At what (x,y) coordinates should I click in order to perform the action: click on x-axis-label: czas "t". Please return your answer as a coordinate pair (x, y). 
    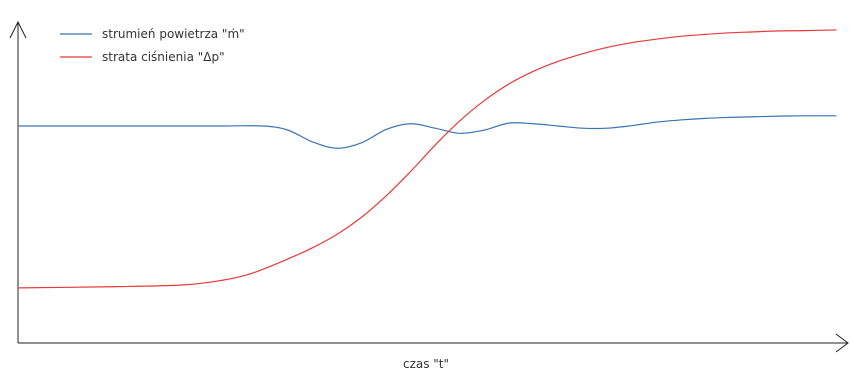
    Looking at the image, I should click on (426, 364).